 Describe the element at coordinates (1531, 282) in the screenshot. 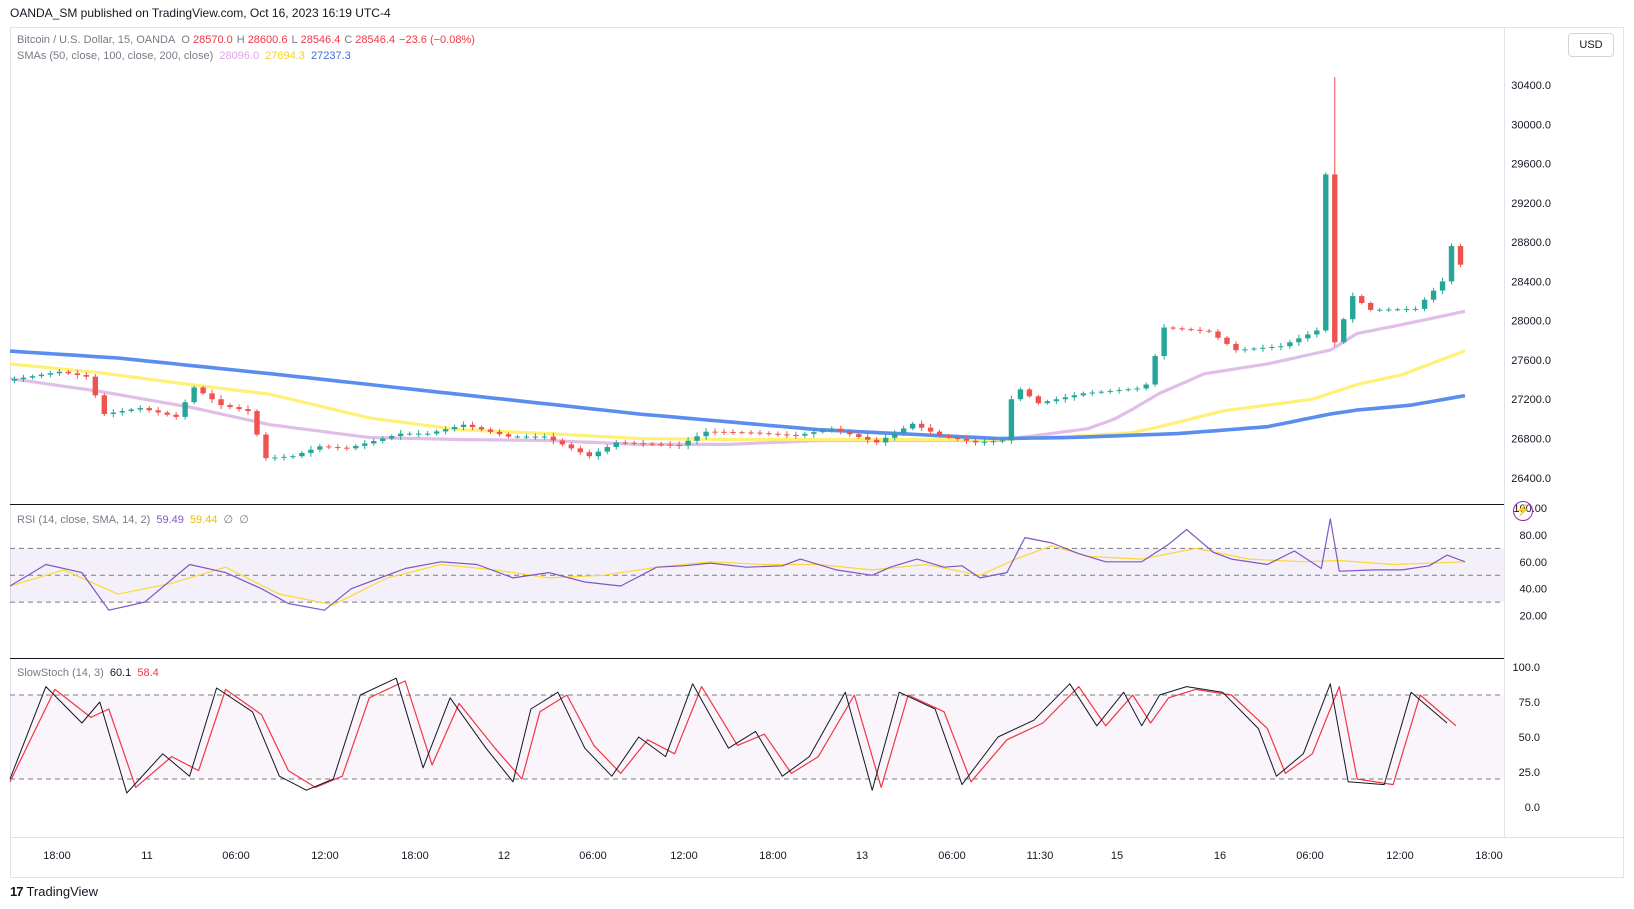

I see `price-tick-label: 28400.0` at that location.